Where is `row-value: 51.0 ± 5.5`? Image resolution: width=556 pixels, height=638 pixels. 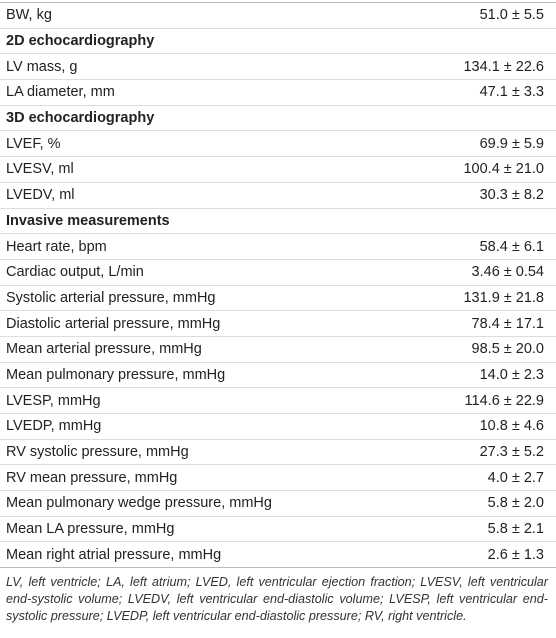 row-value: 51.0 ± 5.5 is located at coordinates (511, 15).